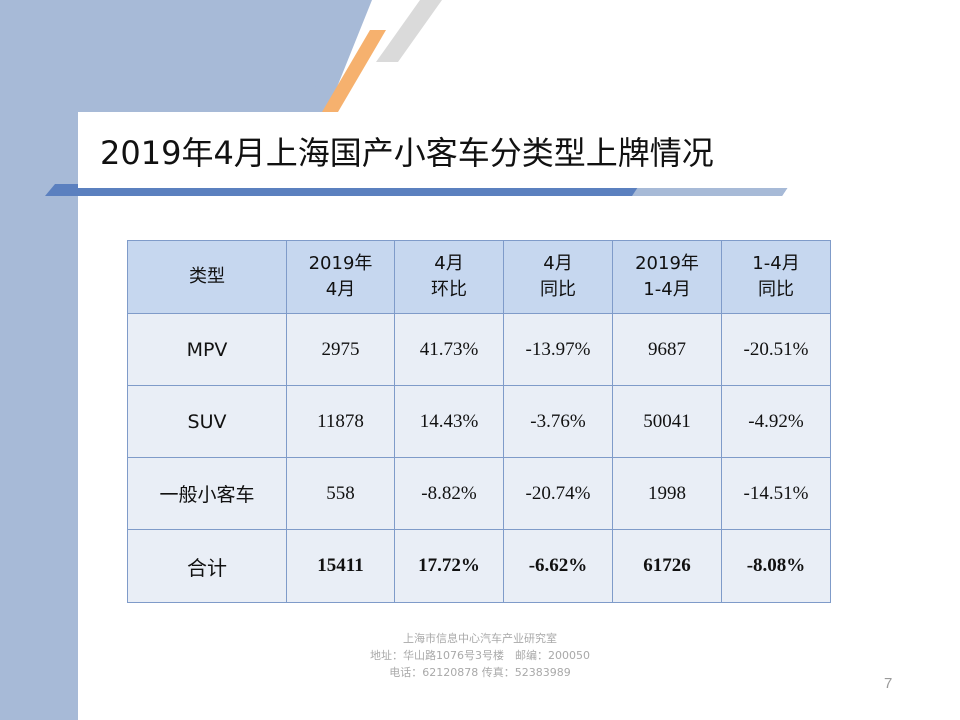 This screenshot has width=960, height=720. What do you see at coordinates (449, 493) in the screenshot?
I see `cell-mom: -8.82%` at bounding box center [449, 493].